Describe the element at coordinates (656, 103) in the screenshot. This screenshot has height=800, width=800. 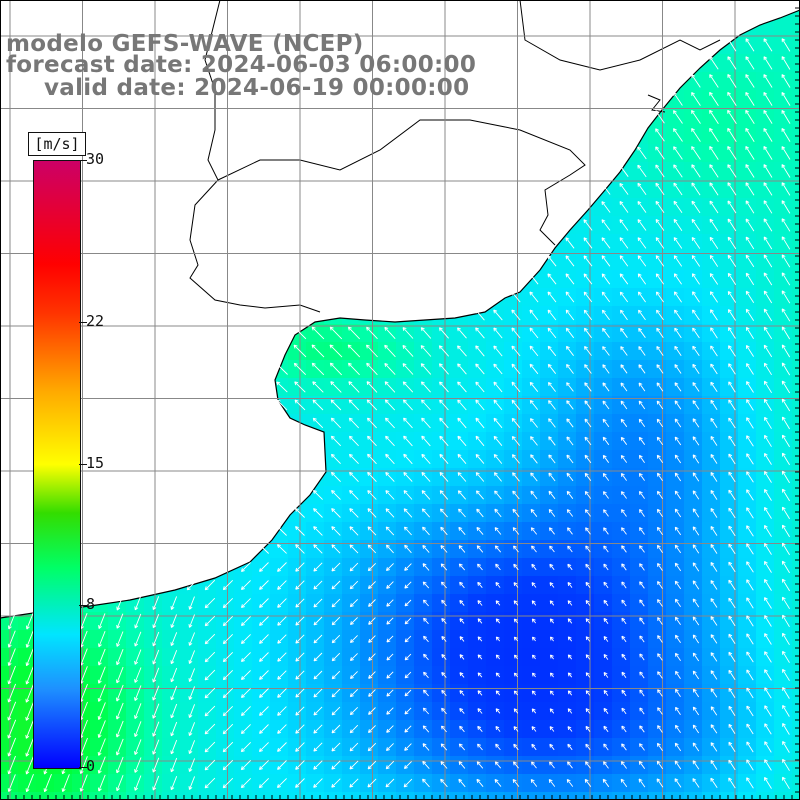
I see `border-line` at that location.